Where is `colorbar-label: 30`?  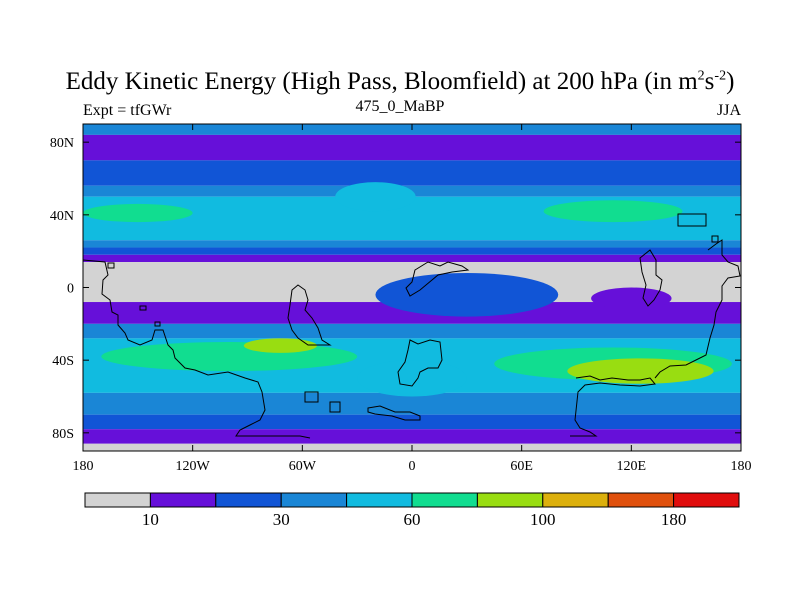
colorbar-label: 30 is located at coordinates (281, 519).